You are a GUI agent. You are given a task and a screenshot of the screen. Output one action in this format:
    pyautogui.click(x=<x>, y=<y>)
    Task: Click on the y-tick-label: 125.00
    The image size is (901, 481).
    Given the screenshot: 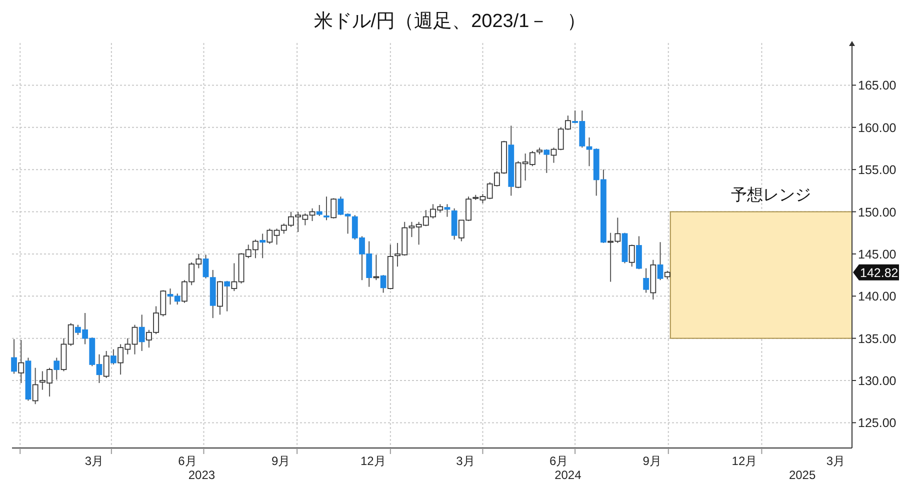 What is the action you would take?
    pyautogui.click(x=877, y=423)
    